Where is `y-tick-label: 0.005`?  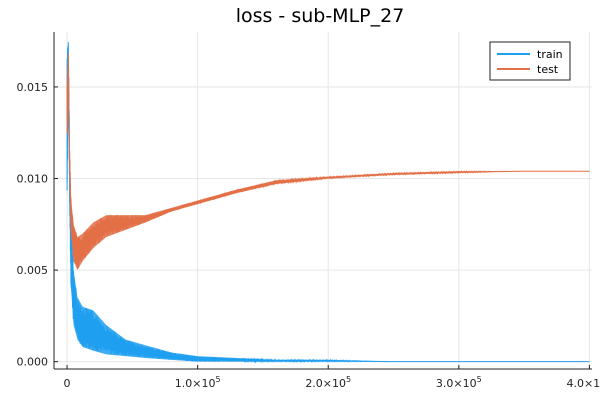 y-tick-label: 0.005 is located at coordinates (33, 270).